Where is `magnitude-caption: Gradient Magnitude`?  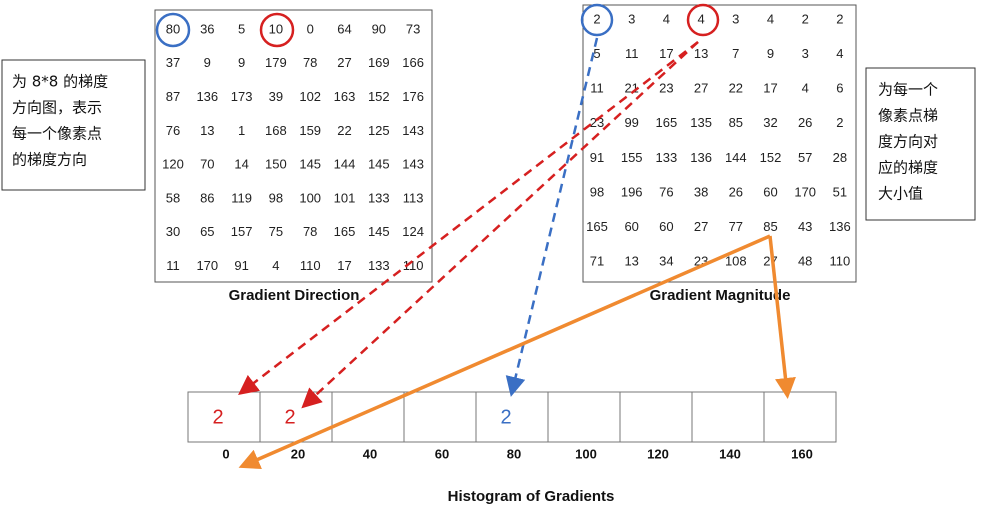
magnitude-caption: Gradient Magnitude is located at coordinates (720, 295).